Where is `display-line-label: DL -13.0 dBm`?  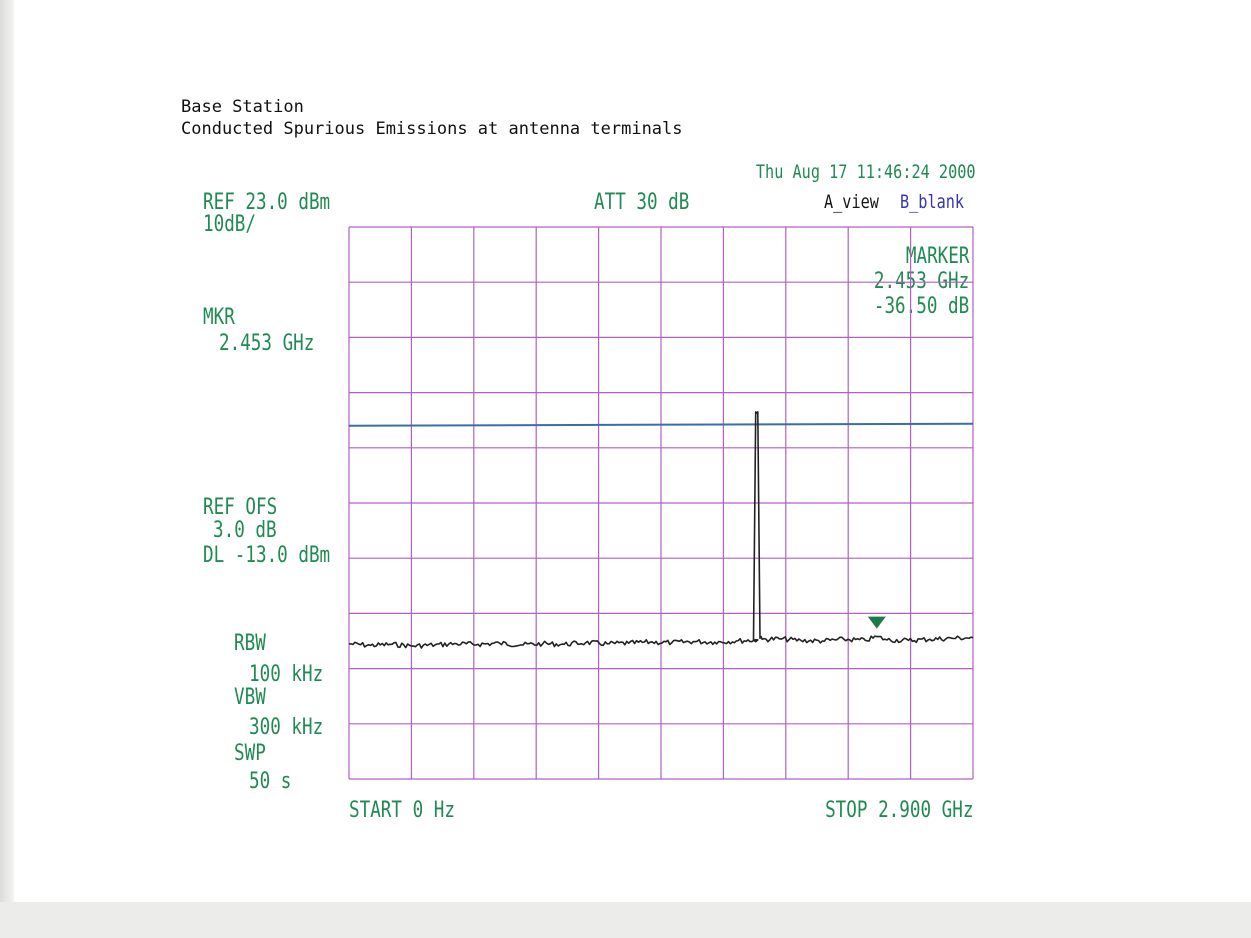 display-line-label: DL -13.0 dBm is located at coordinates (267, 555).